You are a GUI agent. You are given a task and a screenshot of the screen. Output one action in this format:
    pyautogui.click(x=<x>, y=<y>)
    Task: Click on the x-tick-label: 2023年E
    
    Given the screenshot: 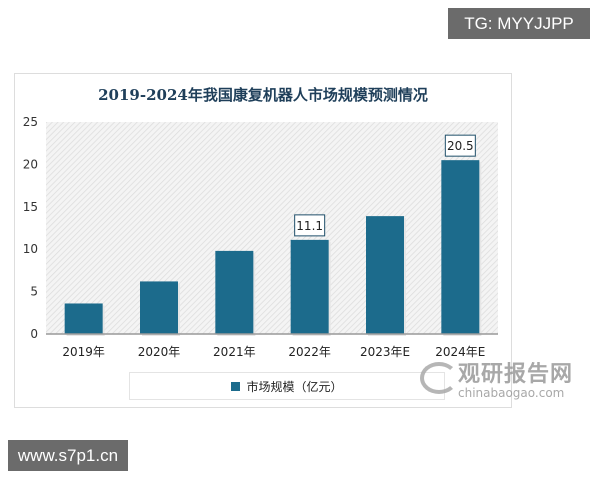 What is the action you would take?
    pyautogui.click(x=385, y=352)
    